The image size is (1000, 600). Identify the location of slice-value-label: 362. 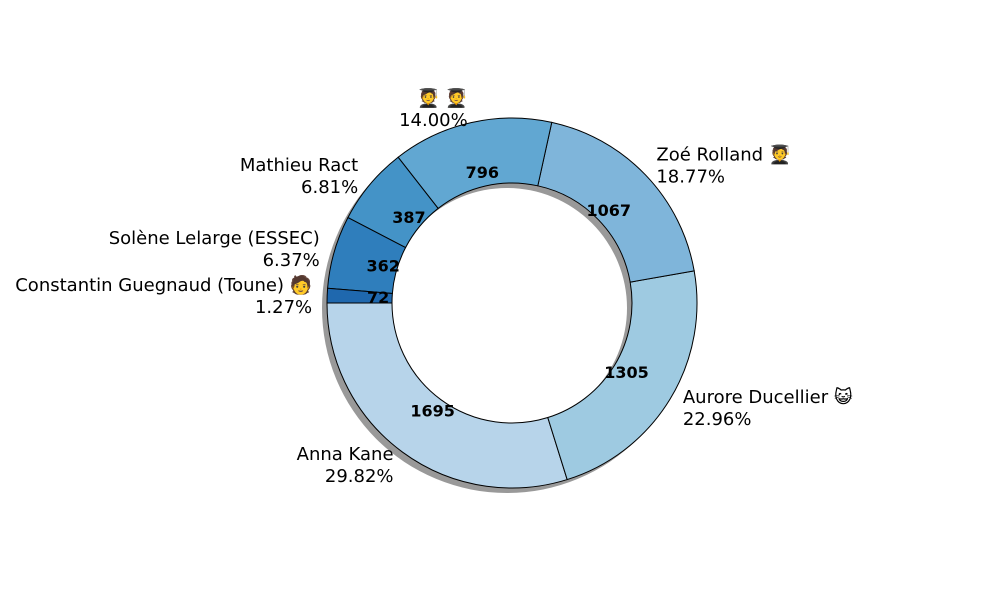
(383, 266).